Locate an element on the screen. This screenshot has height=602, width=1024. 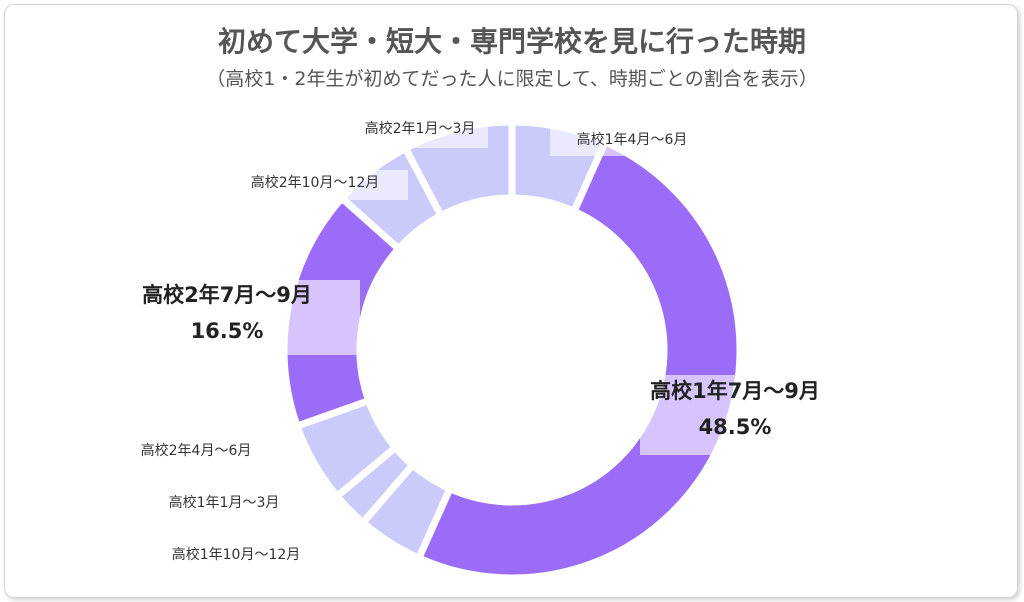
slice-value-label: 48.5% is located at coordinates (735, 427).